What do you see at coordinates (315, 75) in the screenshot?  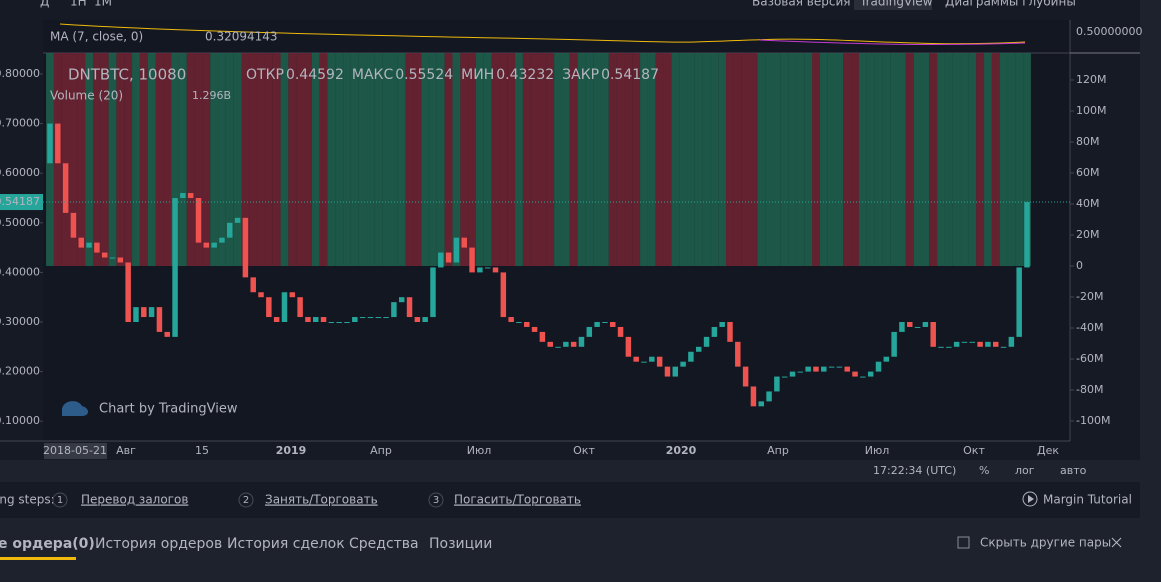 I see `ohlc-value: 0.44592` at bounding box center [315, 75].